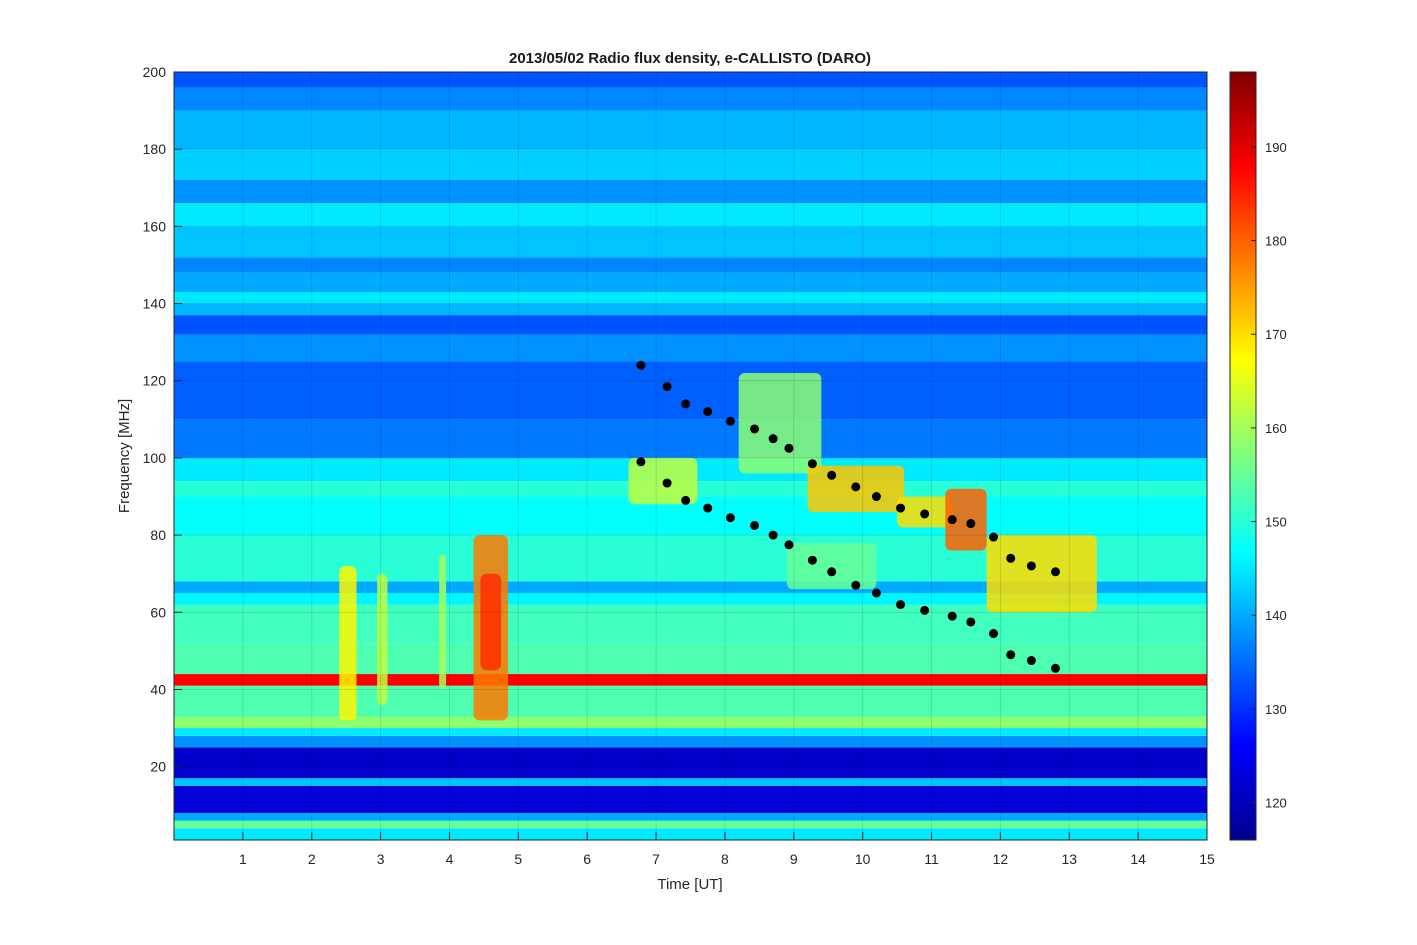  I want to click on colorbar-tick-label: 120, so click(1276, 803).